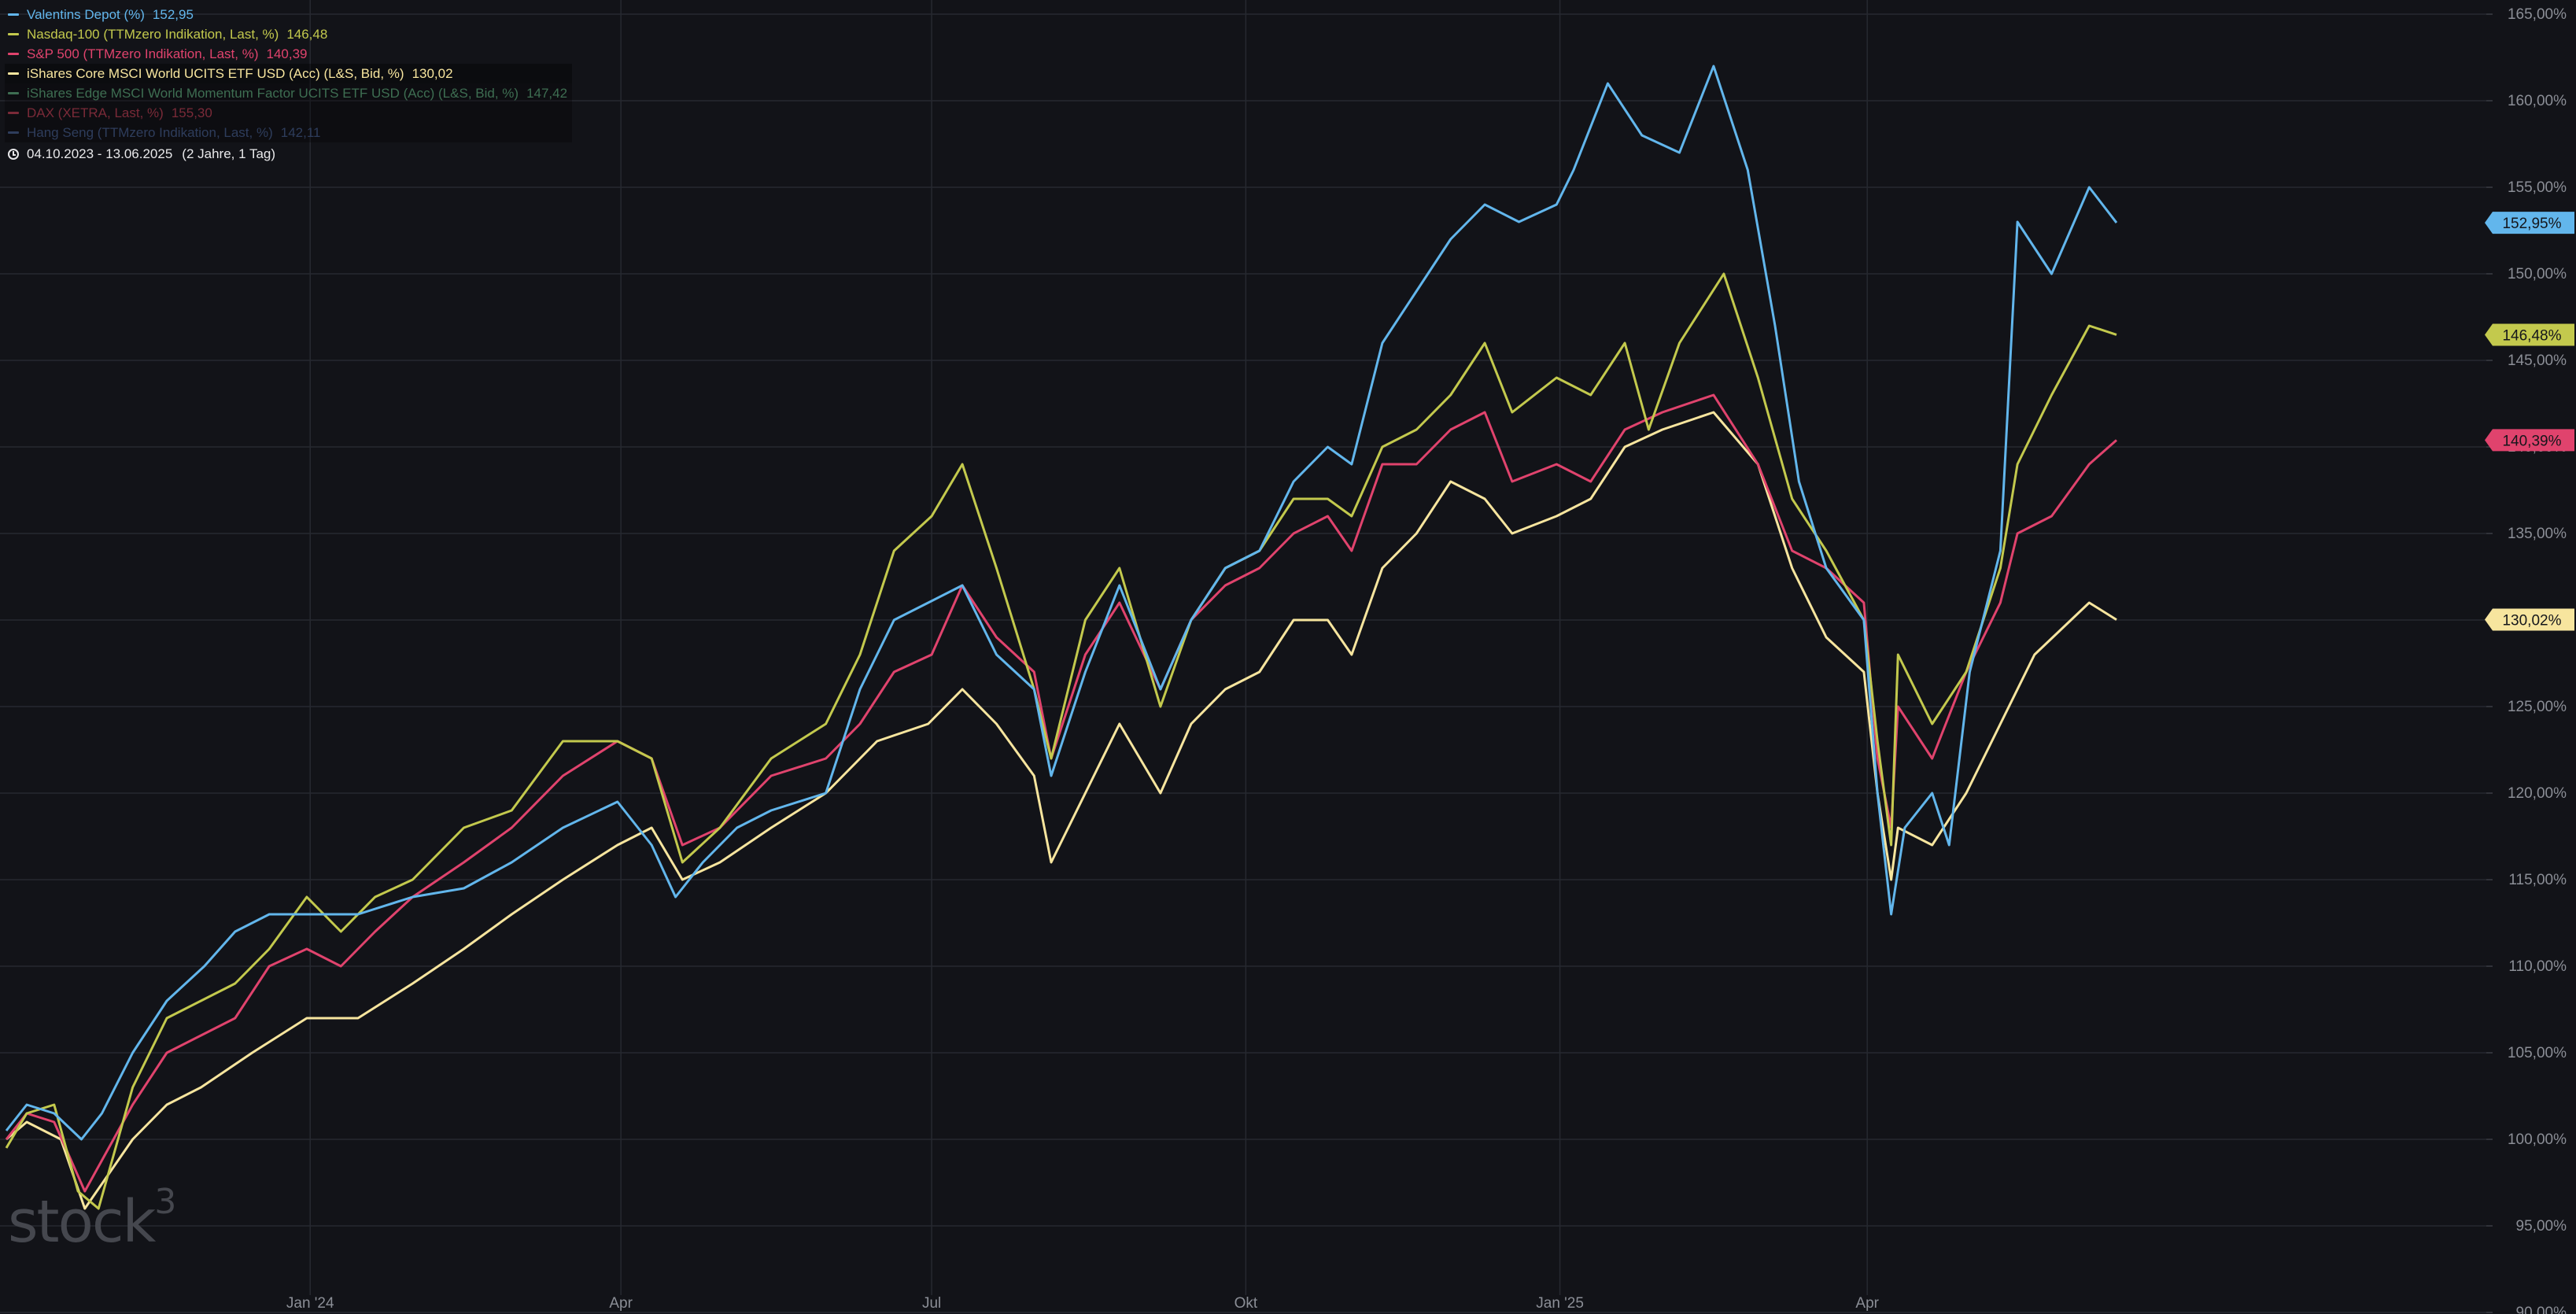 The width and height of the screenshot is (2576, 1314). I want to click on price-tag-label: 152,95%, so click(2531, 224).